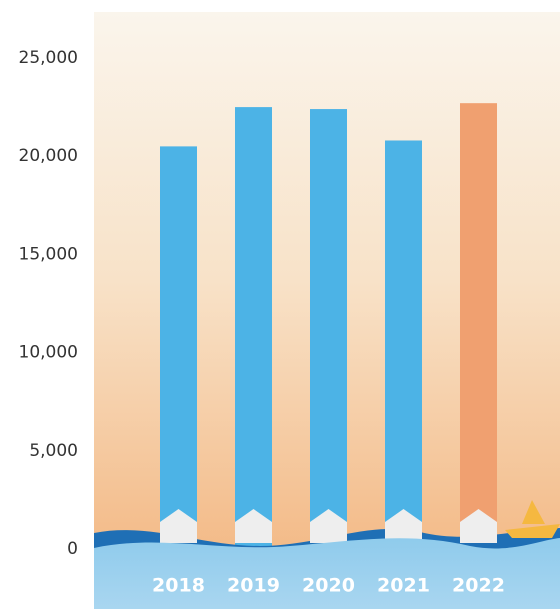 Image resolution: width=560 pixels, height=609 pixels. What do you see at coordinates (403, 586) in the screenshot?
I see `x-tick-label: 2021` at bounding box center [403, 586].